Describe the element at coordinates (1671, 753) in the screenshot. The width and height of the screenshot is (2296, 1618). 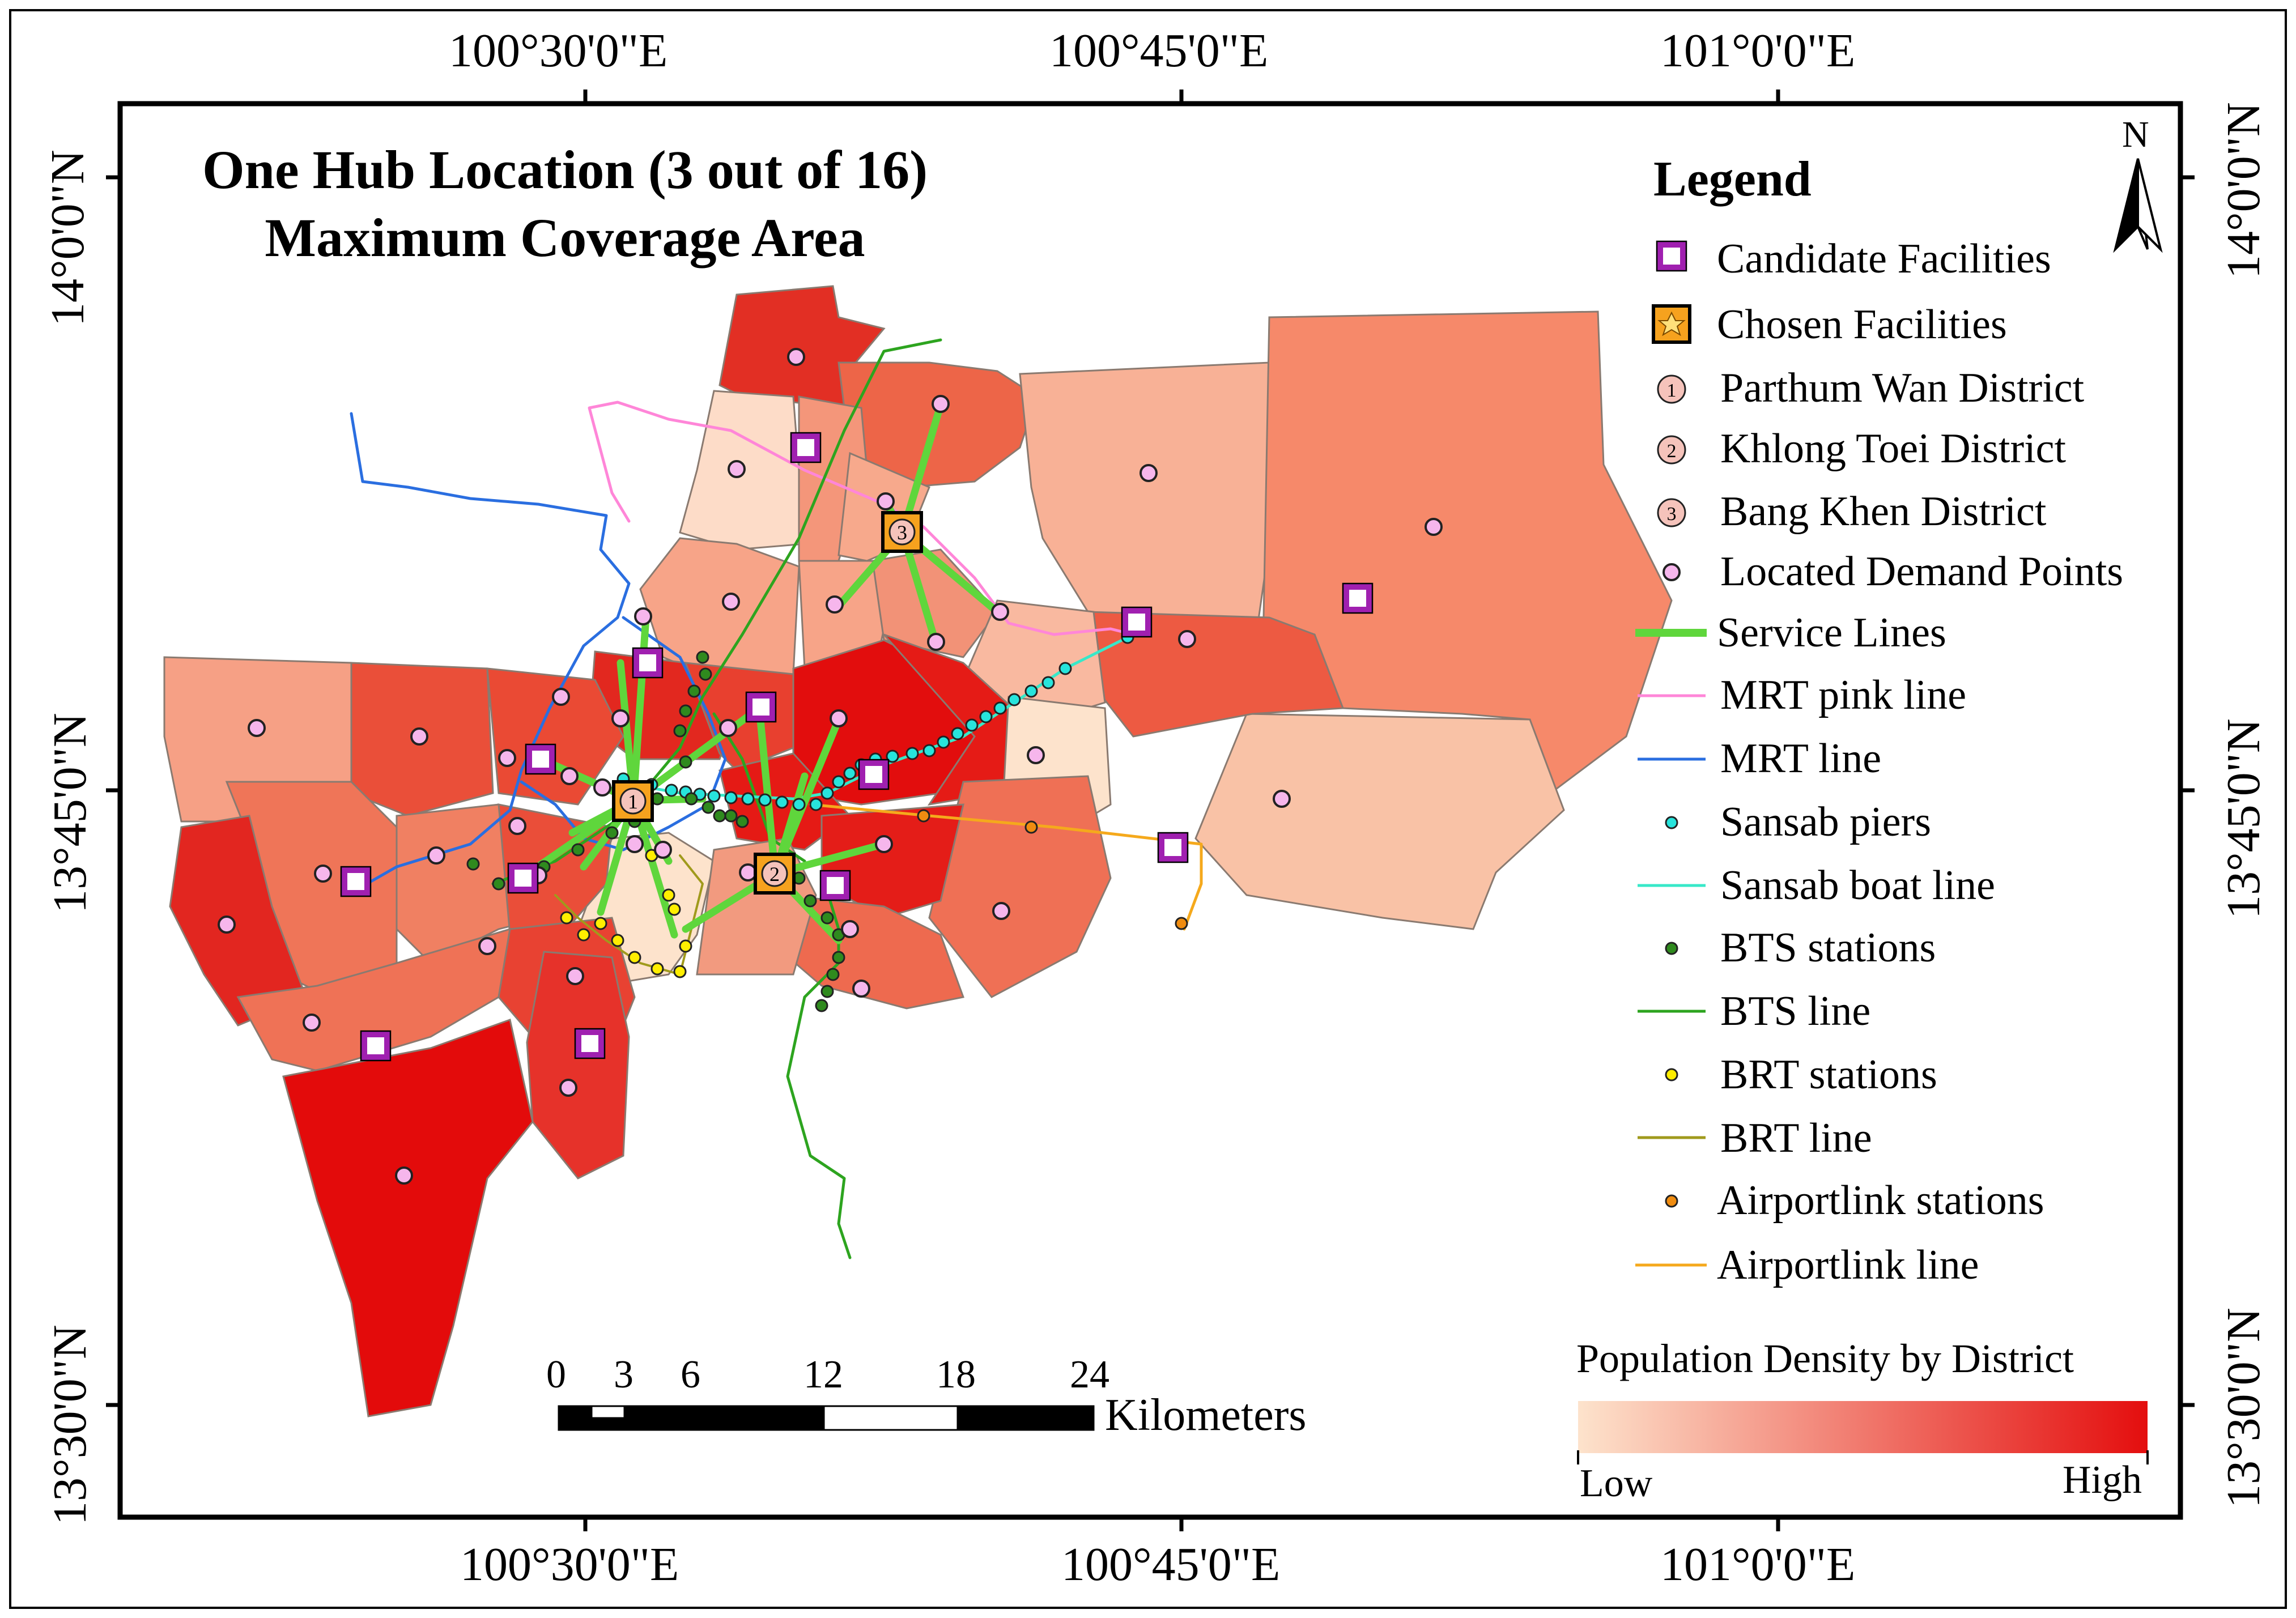
I see `legend-symbols: 1 2 3` at that location.